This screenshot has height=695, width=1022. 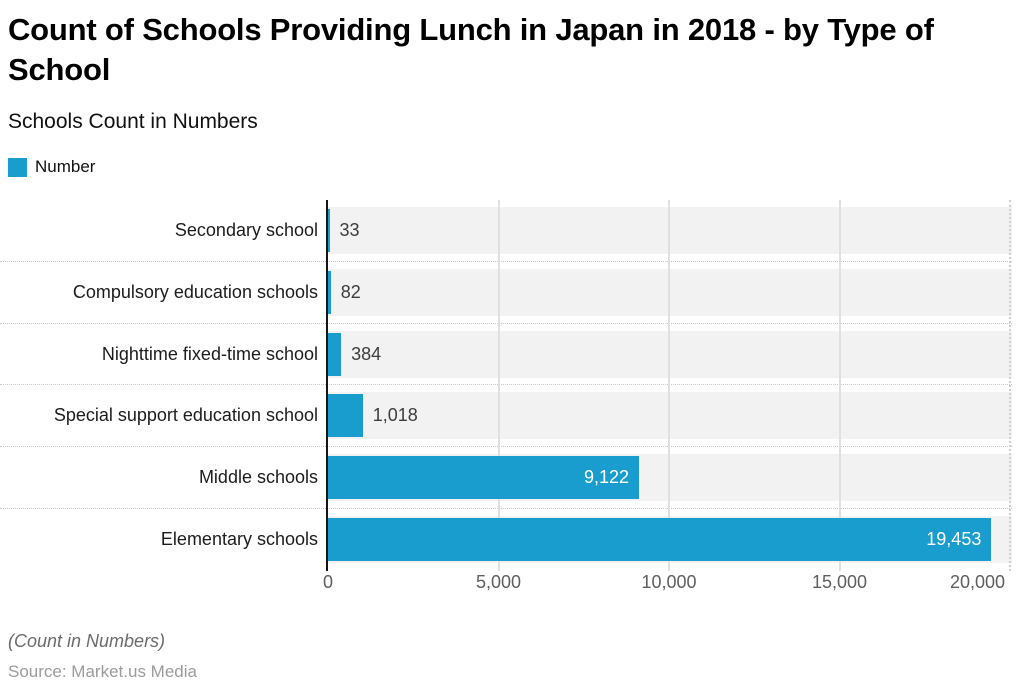 What do you see at coordinates (133, 121) in the screenshot?
I see `chart-subtitle: Schools Count in Numbers` at bounding box center [133, 121].